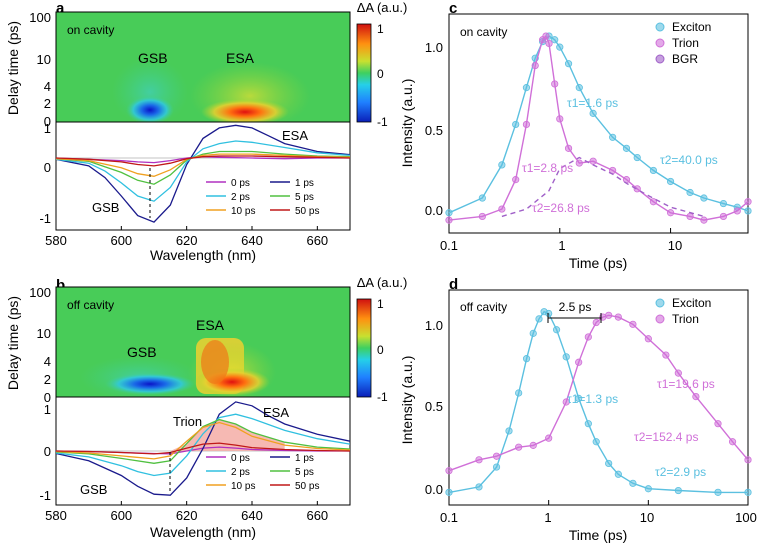  I want to click on tick-label: 10, so click(44, 59).